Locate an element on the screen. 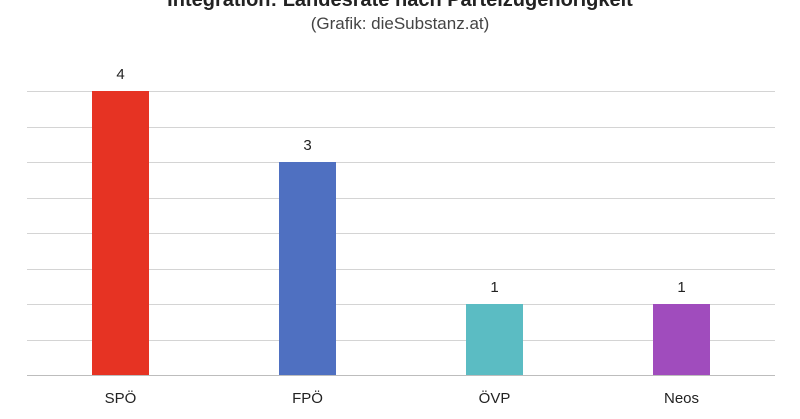 The image size is (800, 419). x-tick-label-3: Neos is located at coordinates (681, 398).